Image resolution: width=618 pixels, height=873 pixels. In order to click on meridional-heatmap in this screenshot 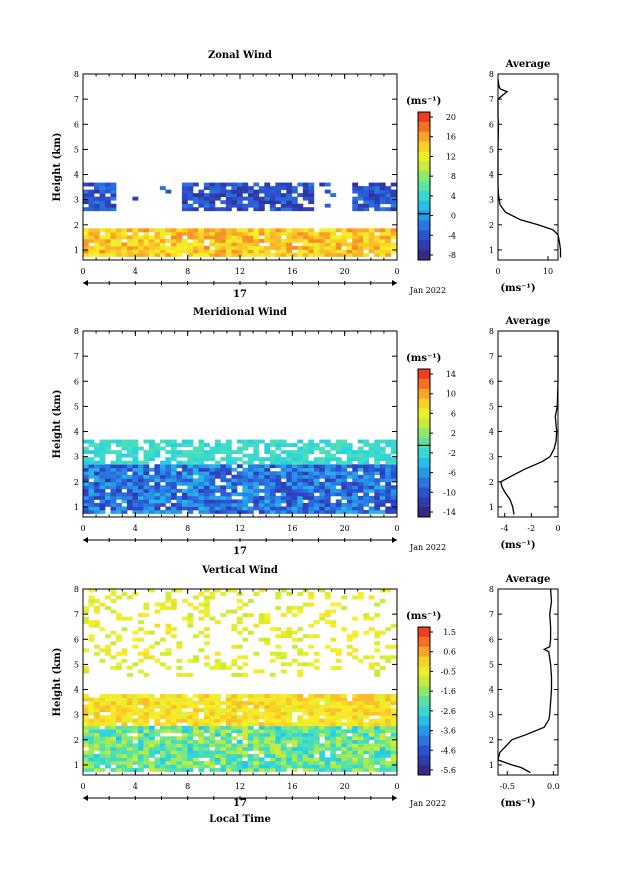, I will do `click(240, 476)`.